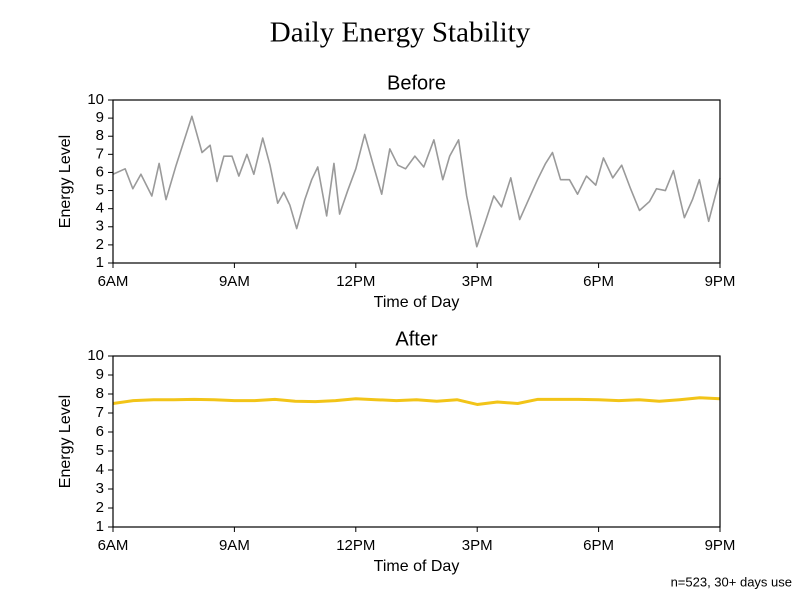 The image size is (800, 597). What do you see at coordinates (416, 401) in the screenshot?
I see `data-line` at bounding box center [416, 401].